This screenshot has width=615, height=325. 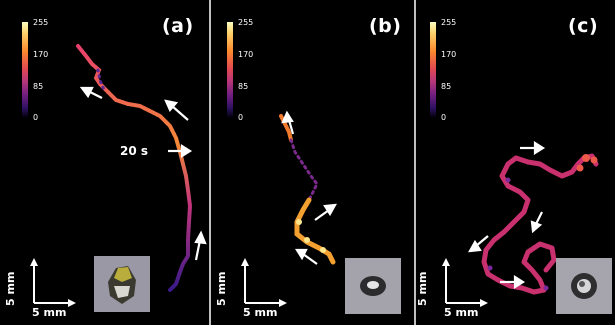 What do you see at coordinates (465, 282) in the screenshot?
I see `scale-bar-c` at bounding box center [465, 282].